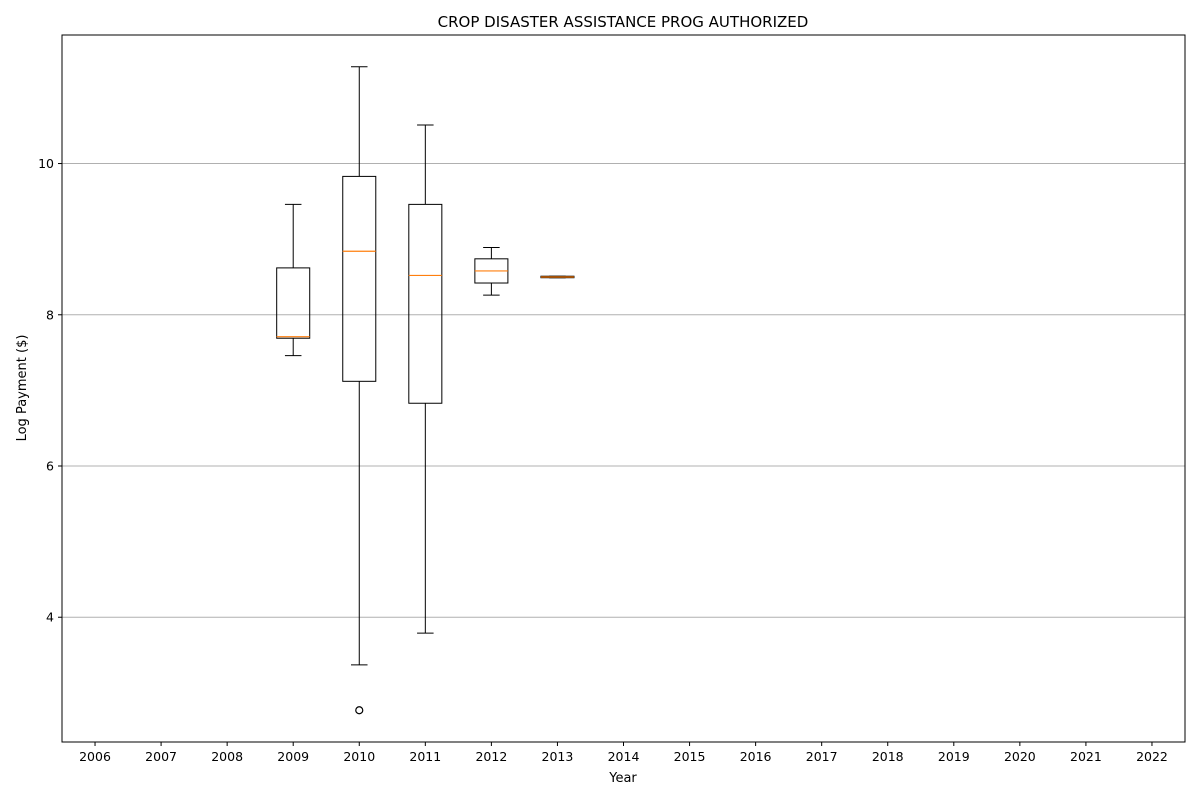 The width and height of the screenshot is (1200, 800). Describe the element at coordinates (359, 710) in the screenshot. I see `outlier-point` at that location.